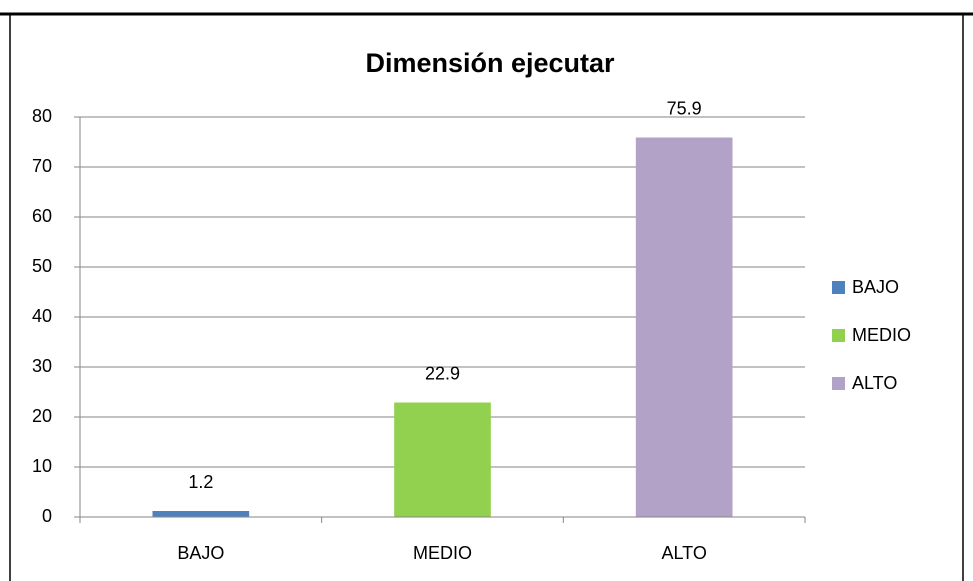 This screenshot has width=973, height=581. Describe the element at coordinates (47, 516) in the screenshot. I see `y-tick-label: 0` at that location.